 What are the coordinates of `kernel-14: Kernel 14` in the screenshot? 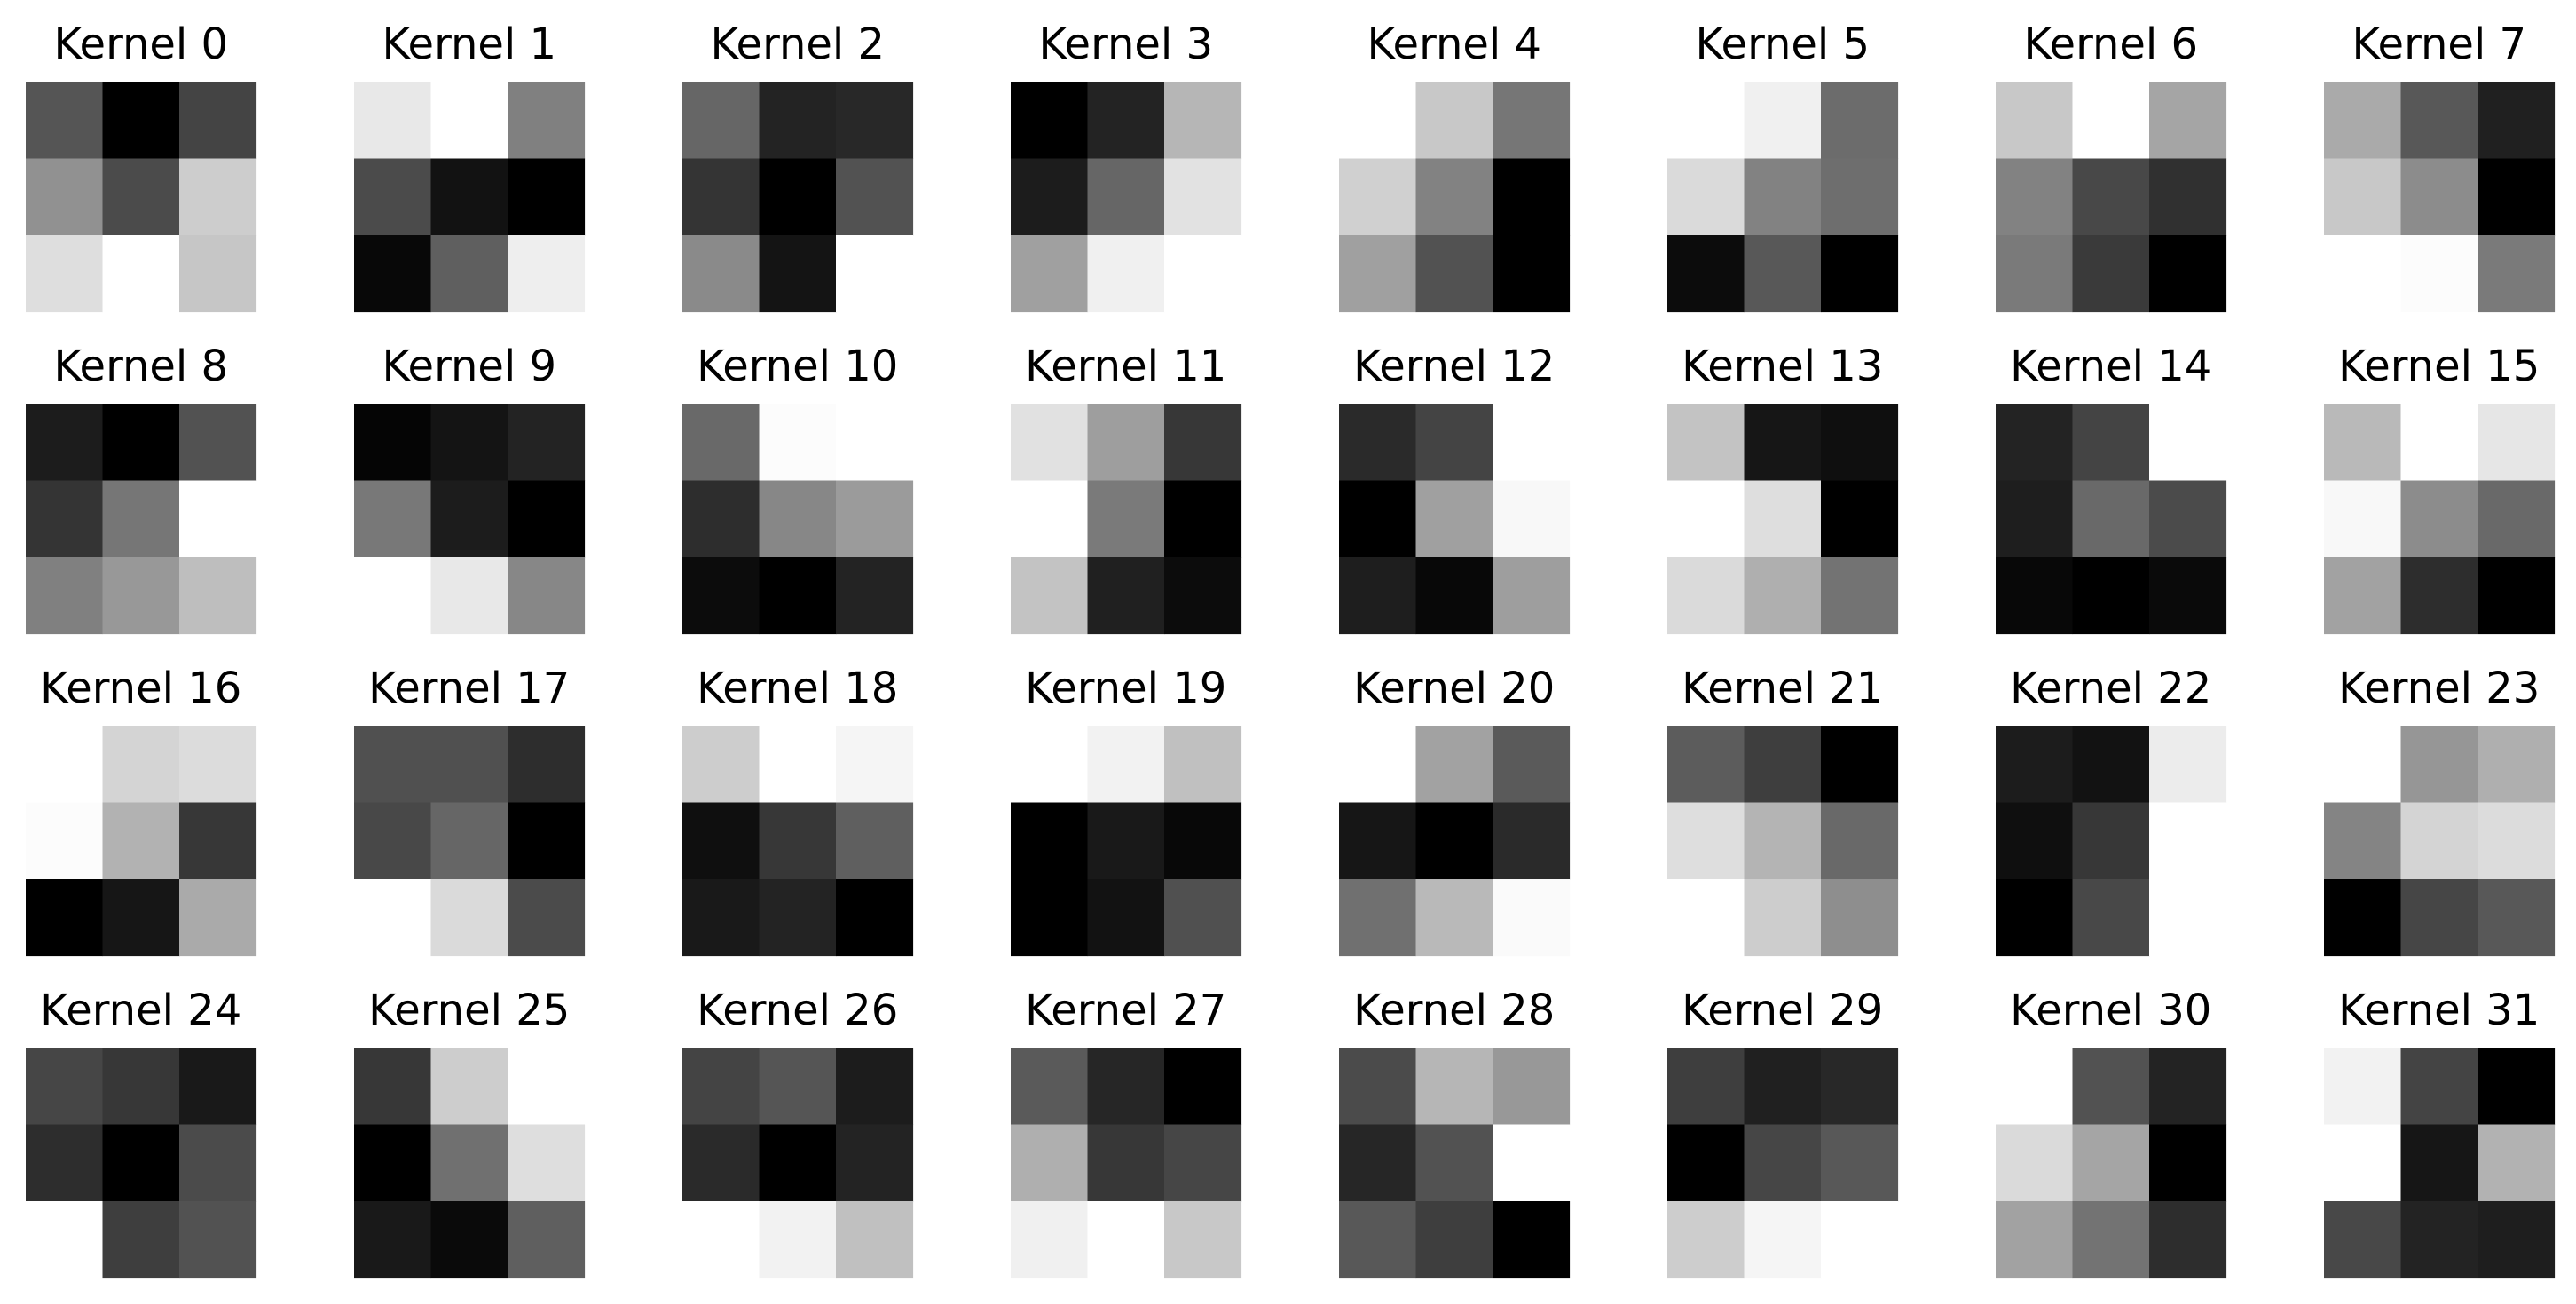 It's located at (2112, 489).